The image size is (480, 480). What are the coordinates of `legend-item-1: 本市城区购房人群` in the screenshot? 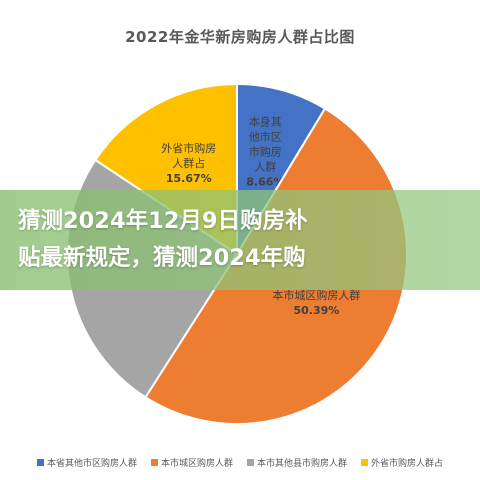 It's located at (191, 462).